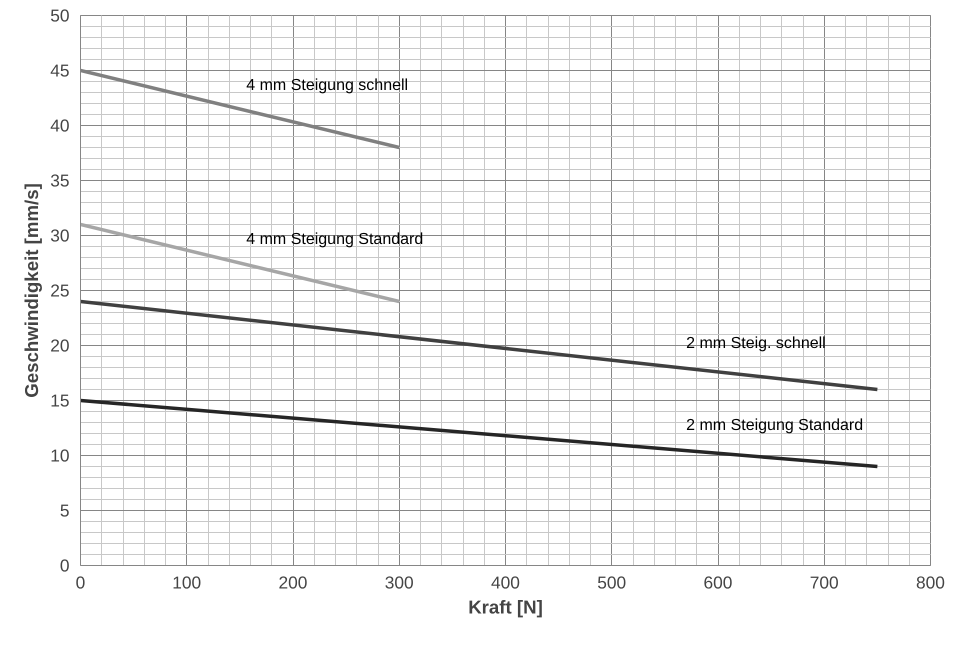 This screenshot has width=960, height=645. I want to click on y-tick-label: 35, so click(60, 180).